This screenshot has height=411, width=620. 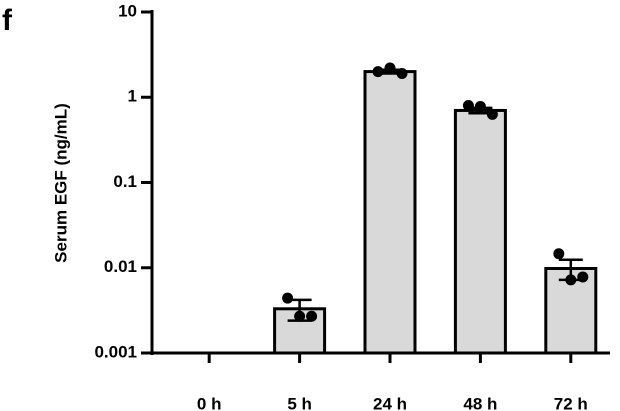 What do you see at coordinates (390, 402) in the screenshot?
I see `x-tick-label: 24 h` at bounding box center [390, 402].